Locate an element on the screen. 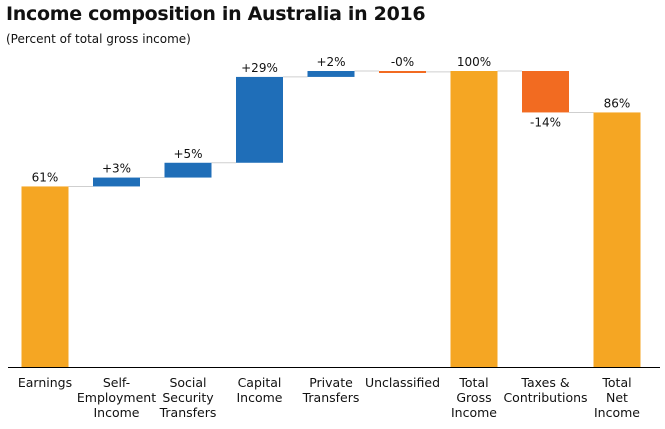  value-label: 61% is located at coordinates (45, 177).